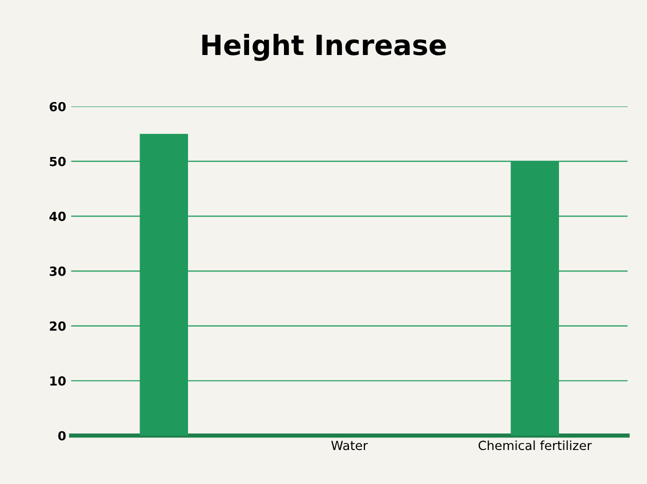  Describe the element at coordinates (324, 47) in the screenshot. I see `chart-title: Height Increase` at that location.